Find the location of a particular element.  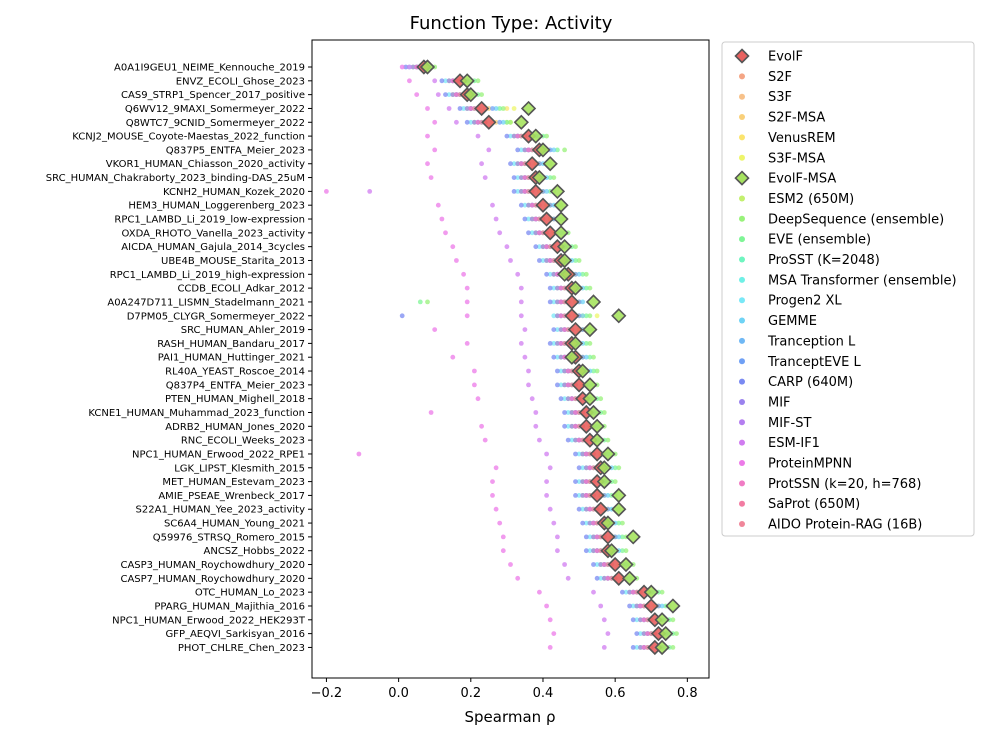

legend-marker-aido-protein-rag-16b- is located at coordinates (742, 524).